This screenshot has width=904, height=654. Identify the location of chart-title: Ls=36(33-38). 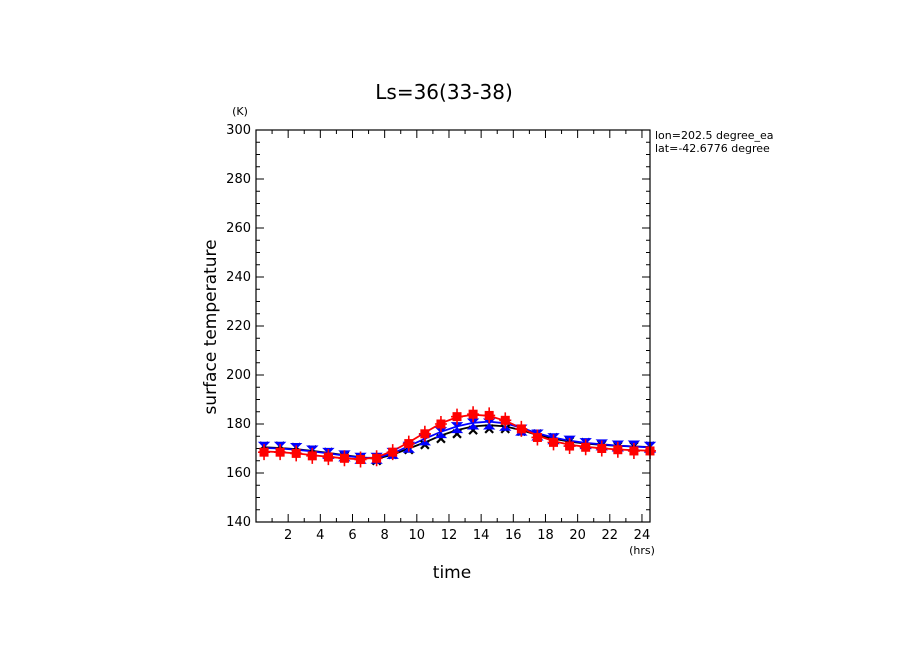
(444, 92).